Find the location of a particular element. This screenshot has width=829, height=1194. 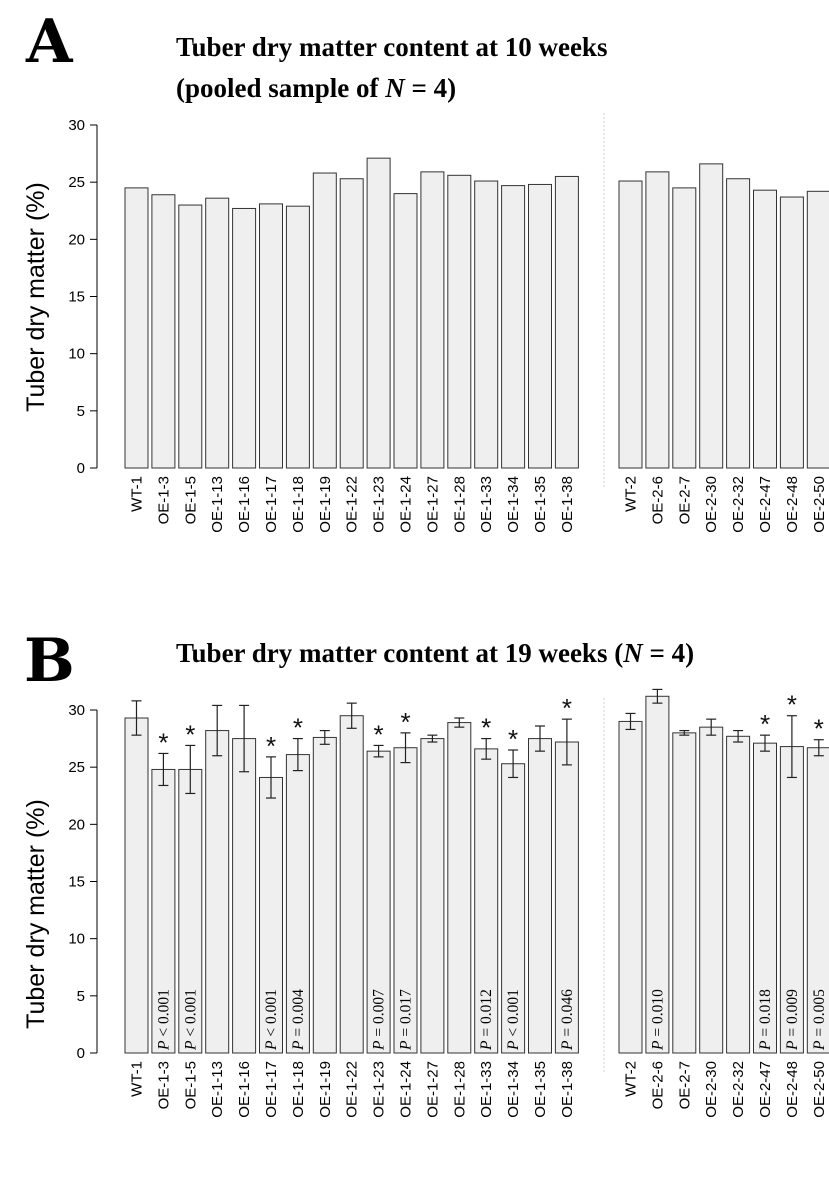

panel-b-p-text: = 0.009 is located at coordinates (792, 1015).